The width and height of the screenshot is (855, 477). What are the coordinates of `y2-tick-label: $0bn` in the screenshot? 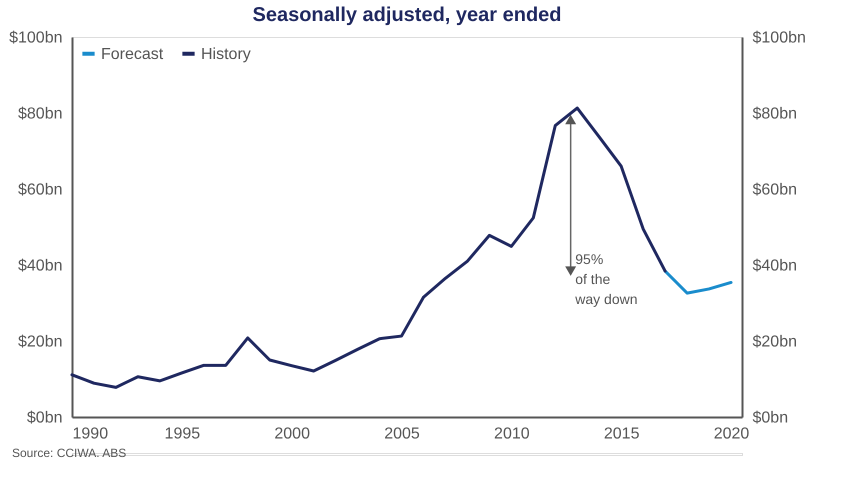 It's located at (770, 418).